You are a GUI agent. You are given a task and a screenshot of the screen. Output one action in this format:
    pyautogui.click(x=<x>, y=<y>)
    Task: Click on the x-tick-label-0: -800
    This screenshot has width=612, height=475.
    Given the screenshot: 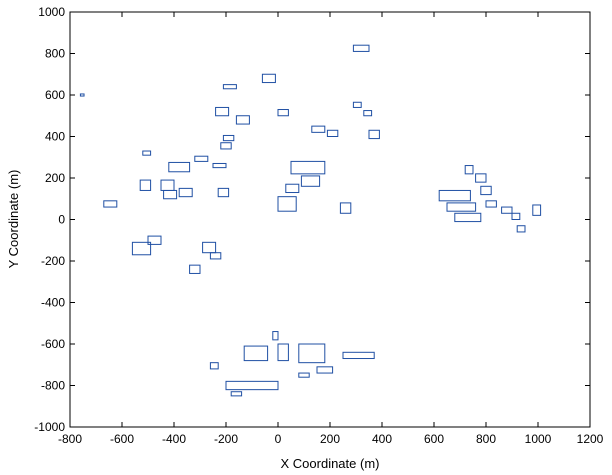 What is the action you would take?
    pyautogui.click(x=70, y=439)
    